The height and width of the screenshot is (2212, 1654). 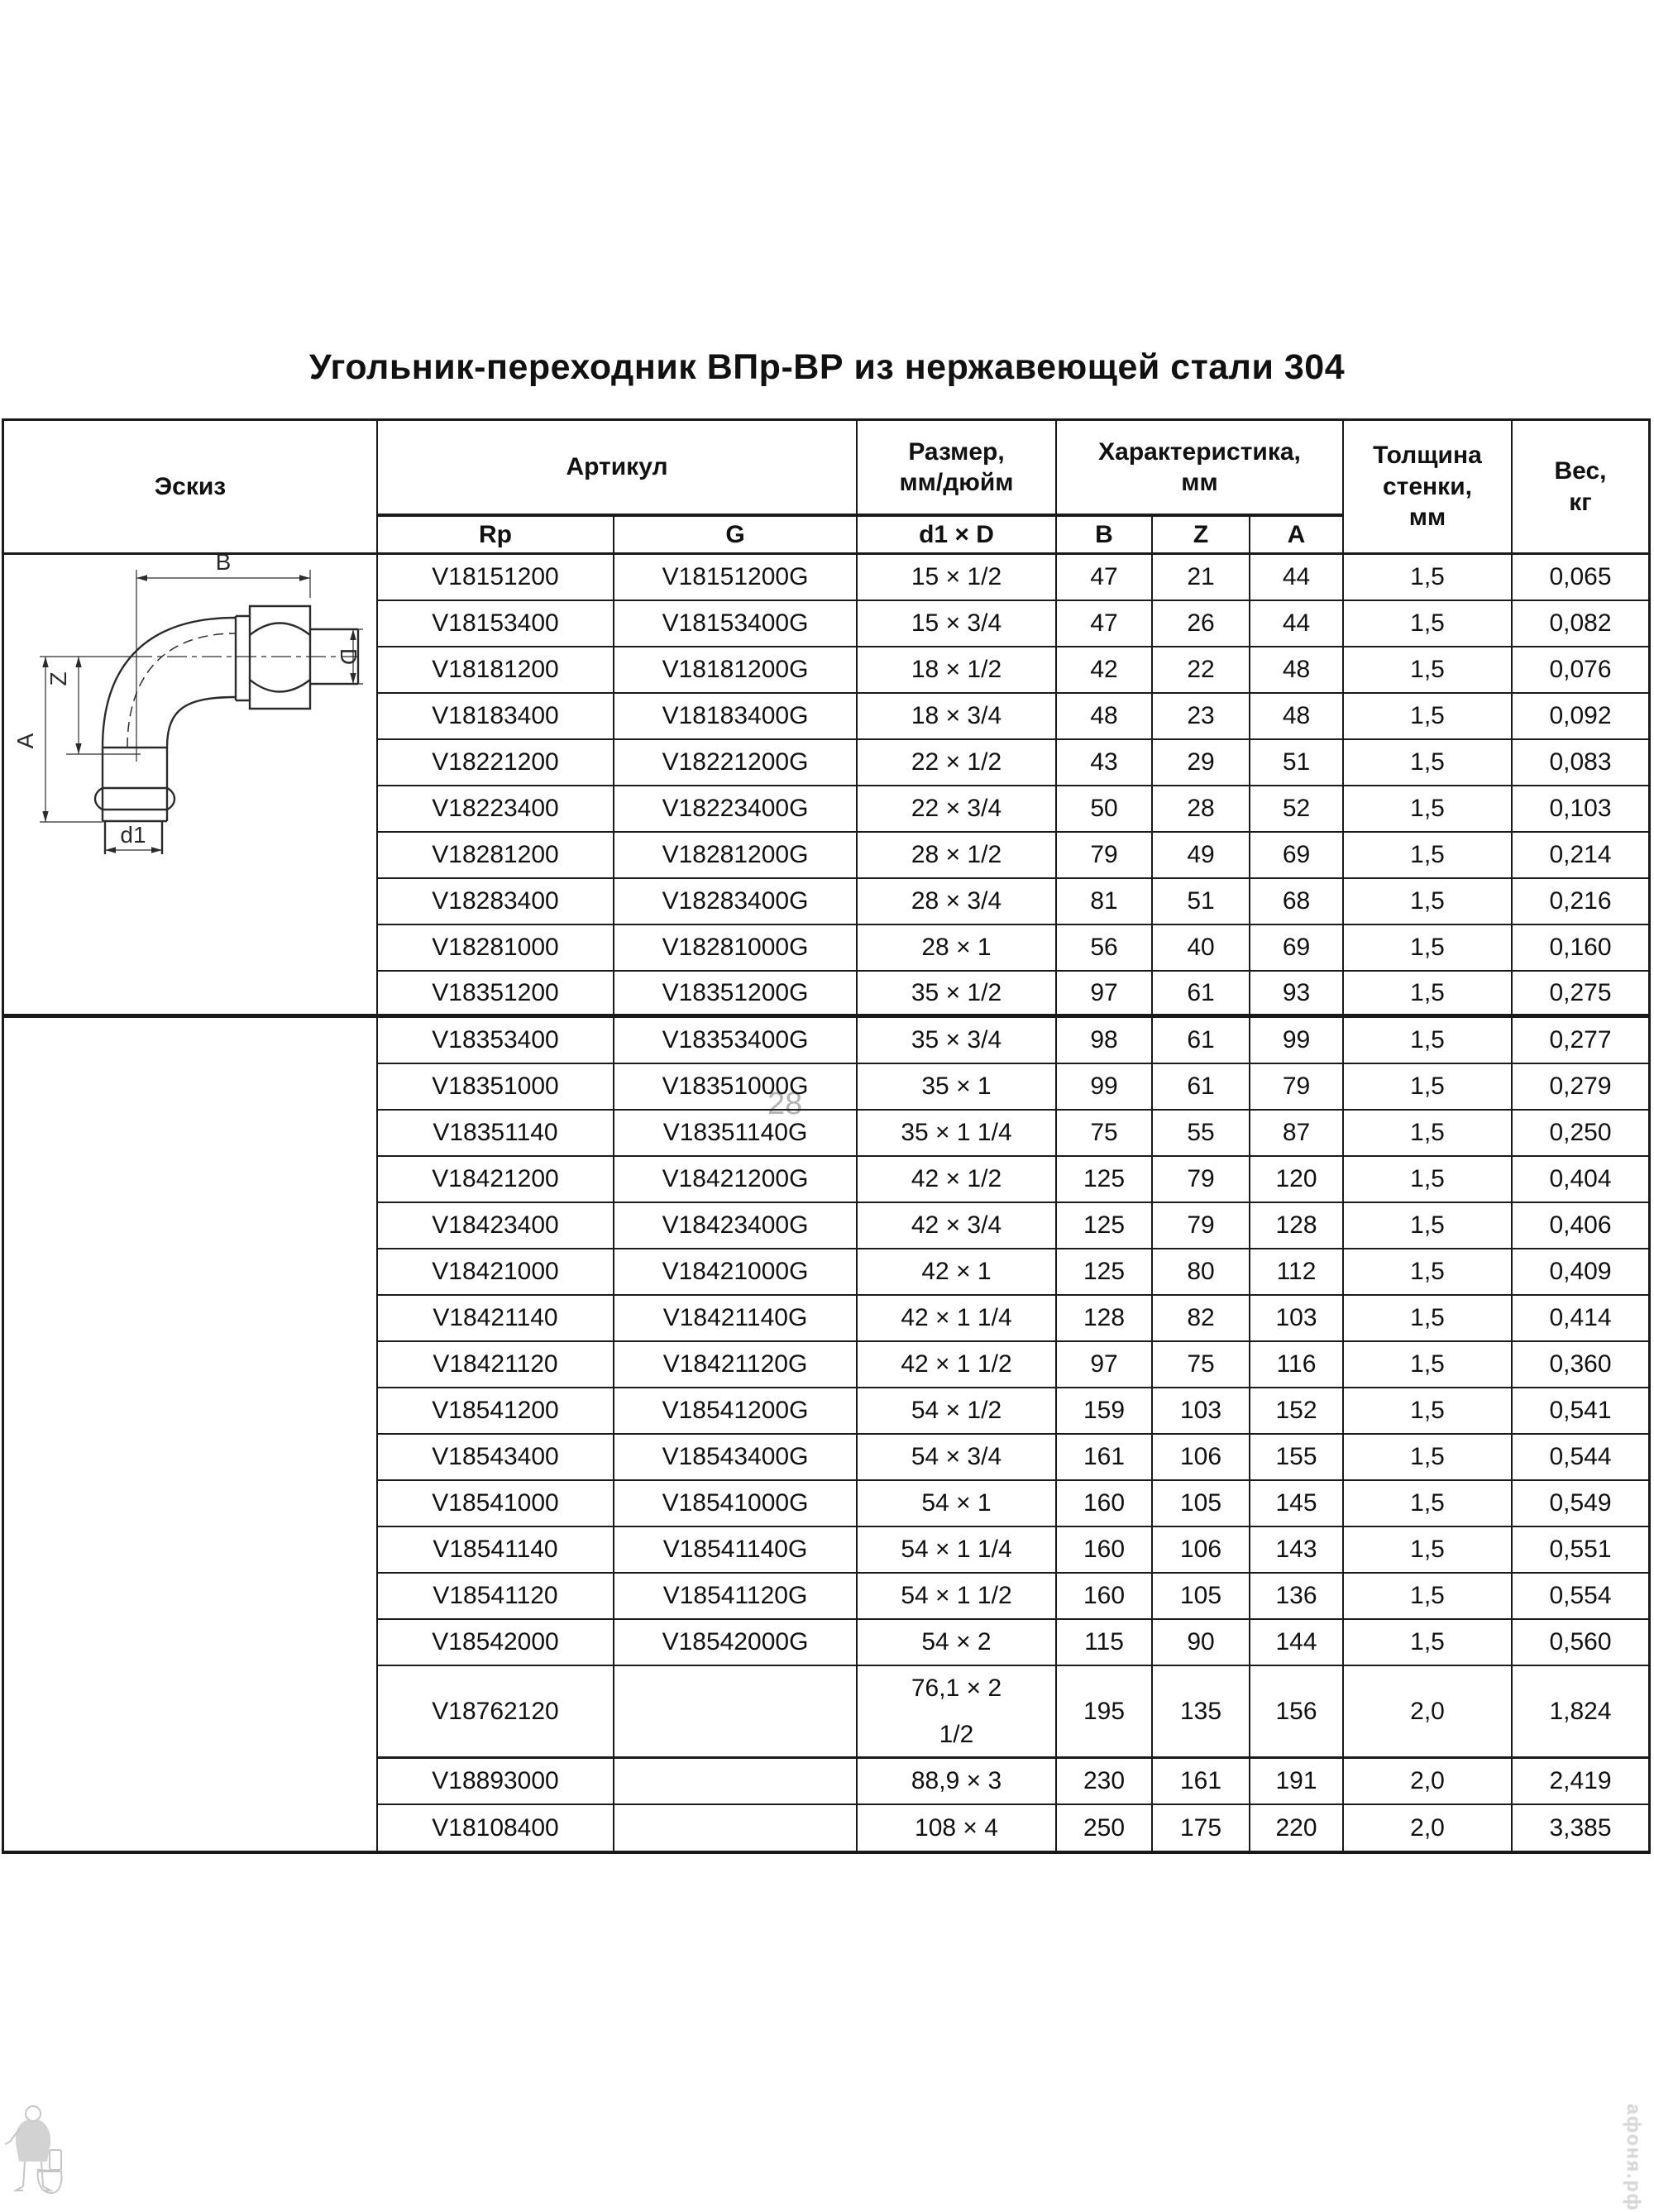 I want to click on cell-rp: V18541200, so click(x=496, y=1412).